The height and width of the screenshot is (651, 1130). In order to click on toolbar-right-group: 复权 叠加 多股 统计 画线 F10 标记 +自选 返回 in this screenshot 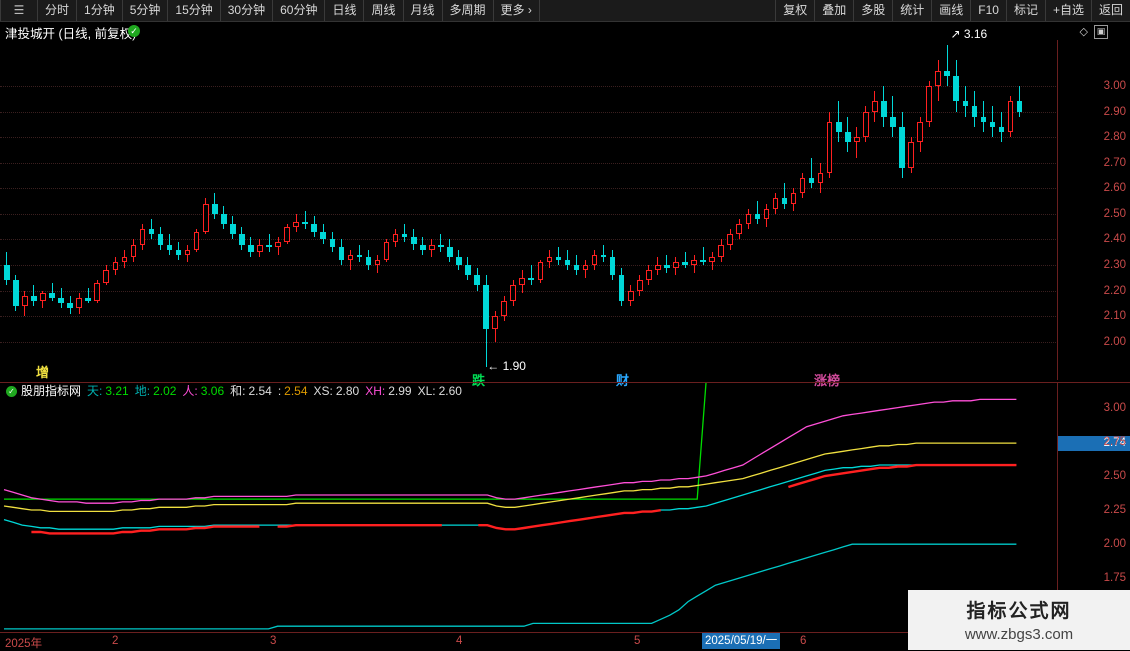, I will do `click(952, 10)`.